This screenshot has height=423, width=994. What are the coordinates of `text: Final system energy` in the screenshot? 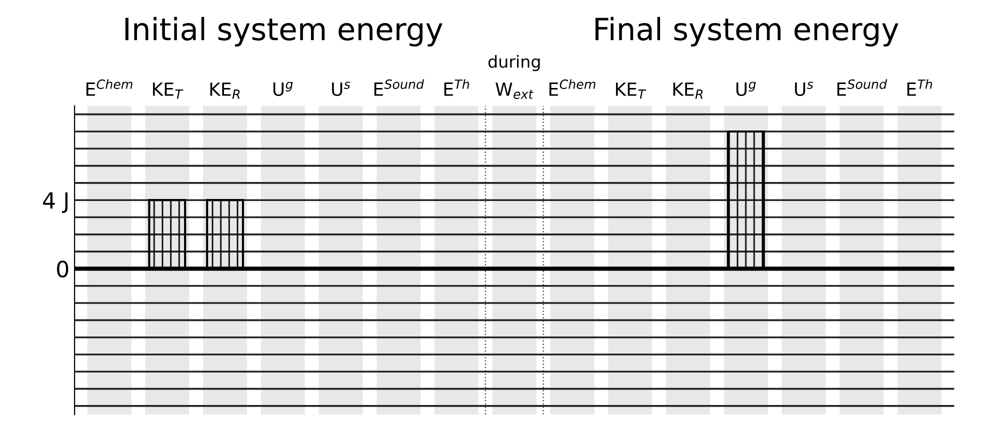 It's located at (746, 31).